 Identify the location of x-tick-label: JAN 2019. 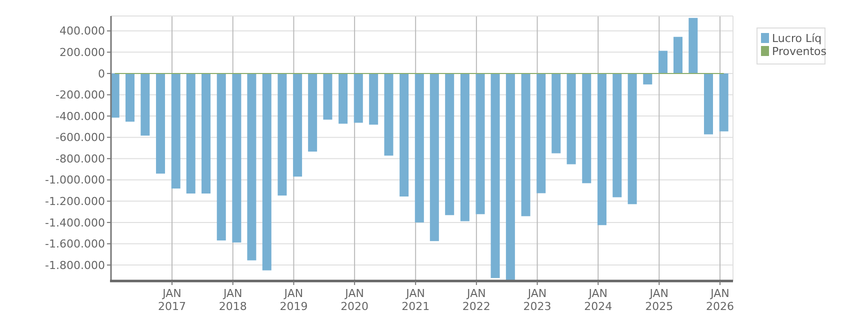
(294, 300).